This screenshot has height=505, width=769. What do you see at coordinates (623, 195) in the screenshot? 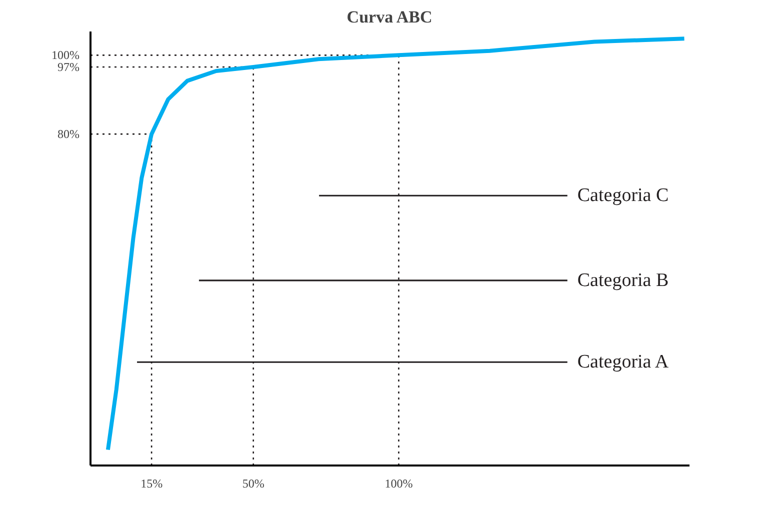
I see `series-label: Categoria C` at bounding box center [623, 195].